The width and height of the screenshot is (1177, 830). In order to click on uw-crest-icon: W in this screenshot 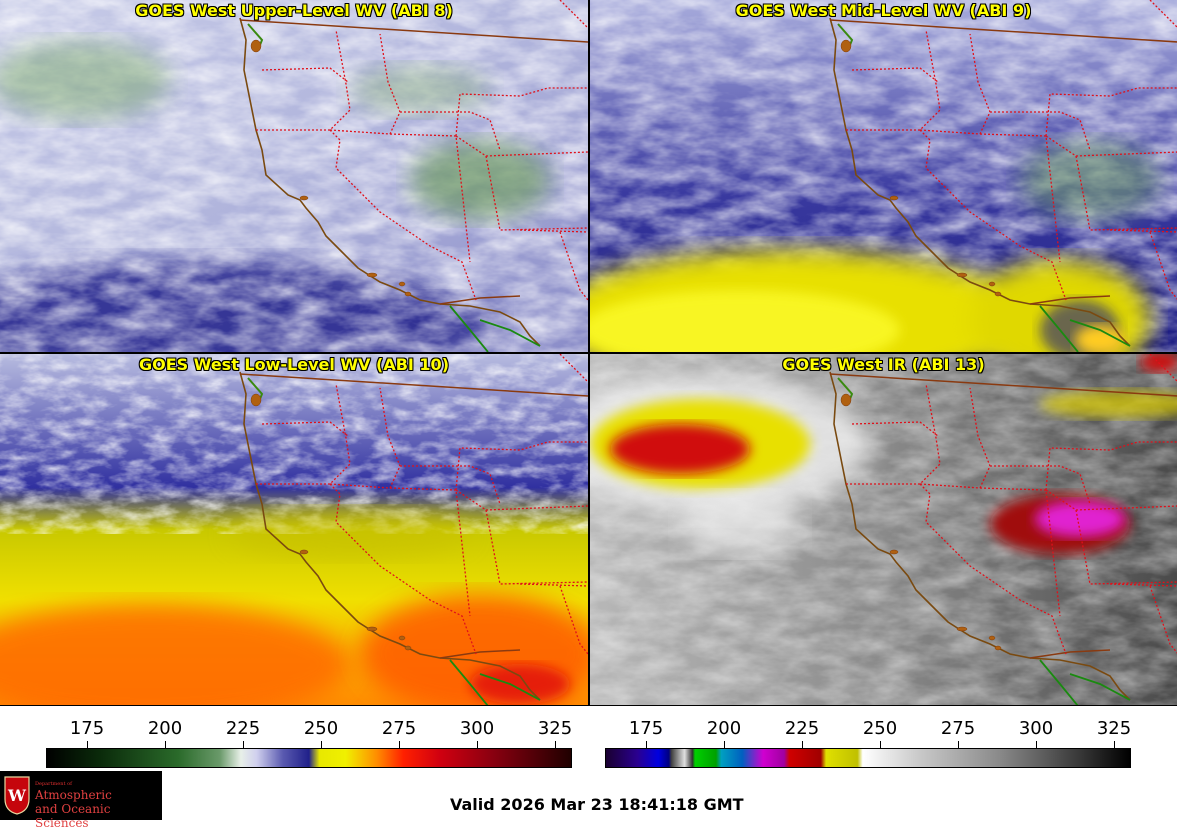, I will do `click(17, 795)`.